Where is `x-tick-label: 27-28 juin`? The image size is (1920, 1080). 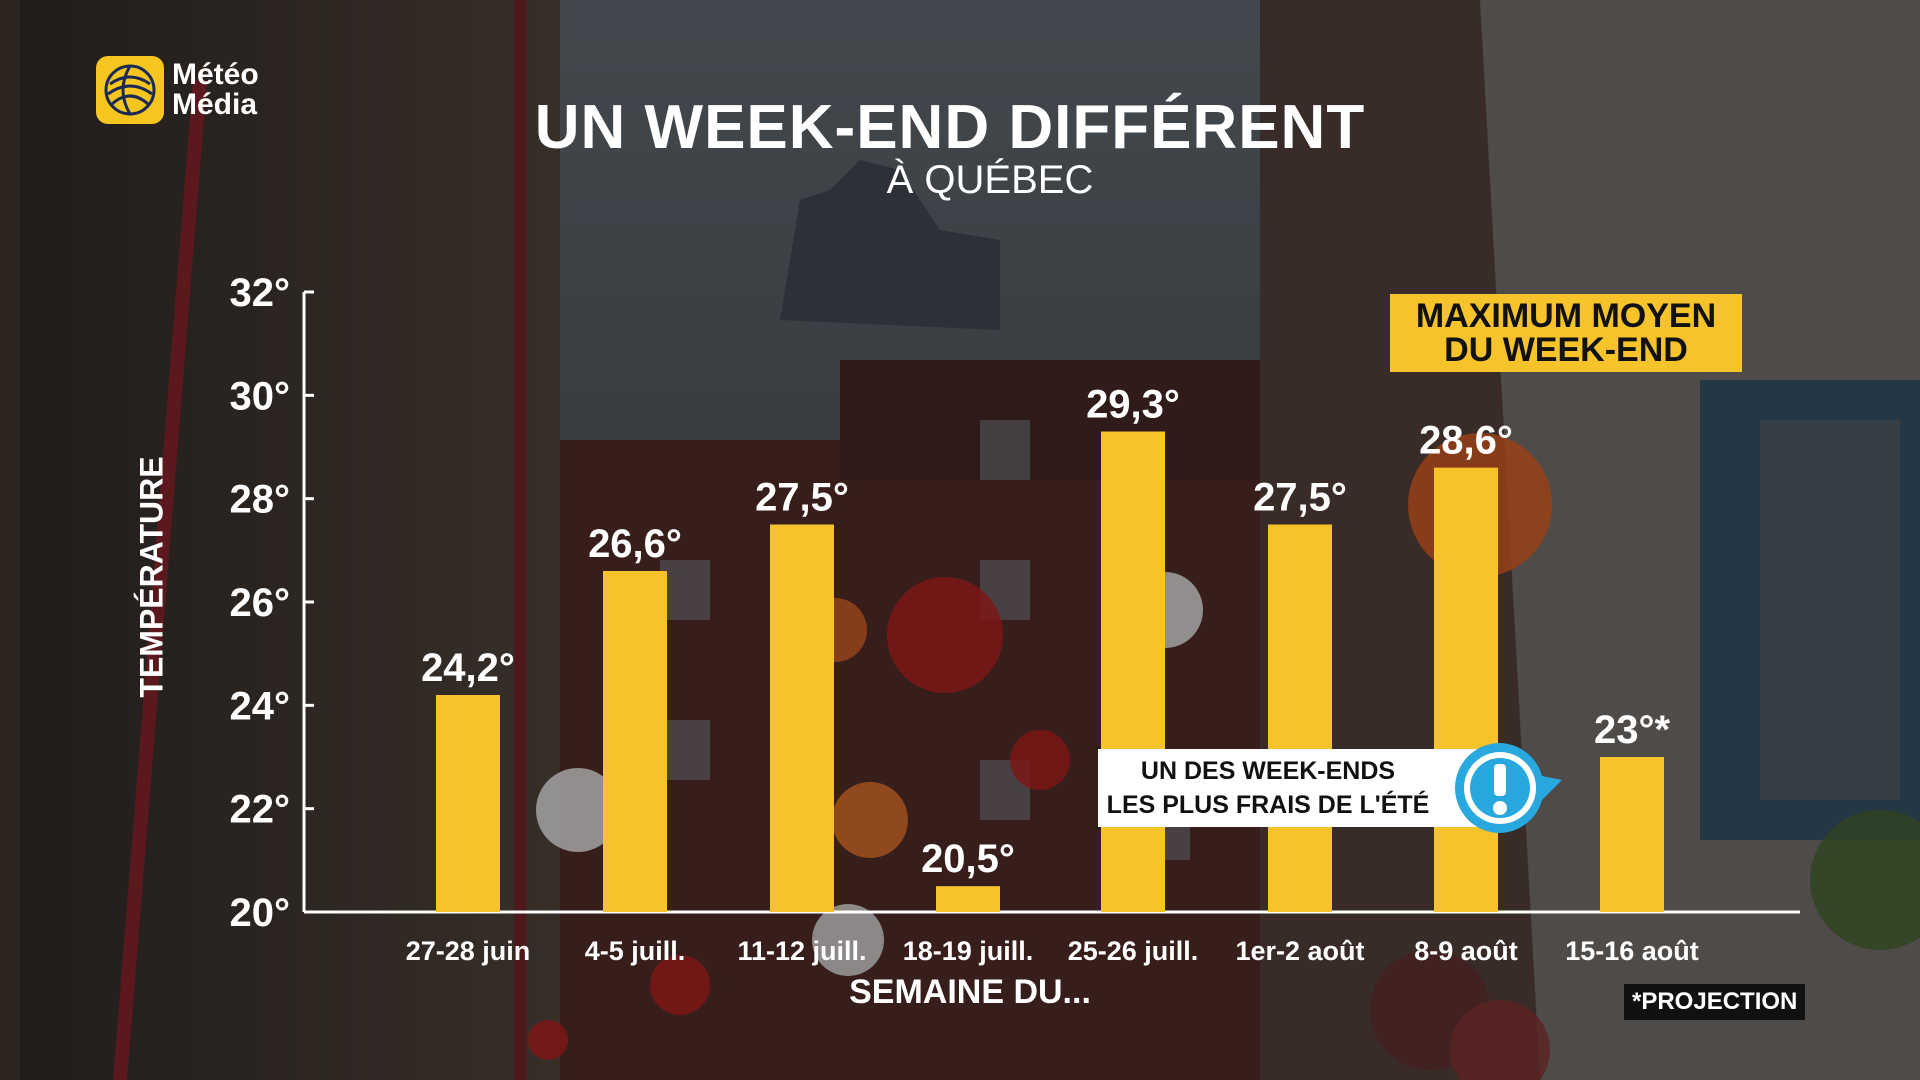
x-tick-label: 27-28 juin is located at coordinates (468, 951).